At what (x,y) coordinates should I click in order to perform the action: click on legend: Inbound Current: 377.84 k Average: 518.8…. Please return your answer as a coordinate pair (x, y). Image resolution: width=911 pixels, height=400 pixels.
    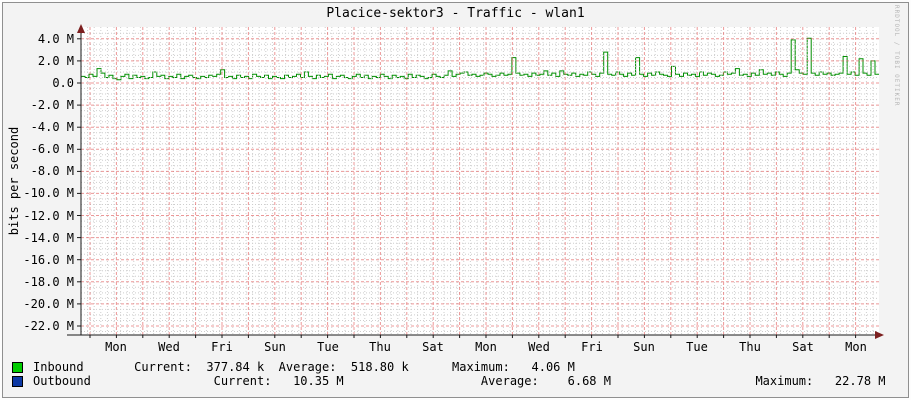
    Looking at the image, I should click on (449, 374).